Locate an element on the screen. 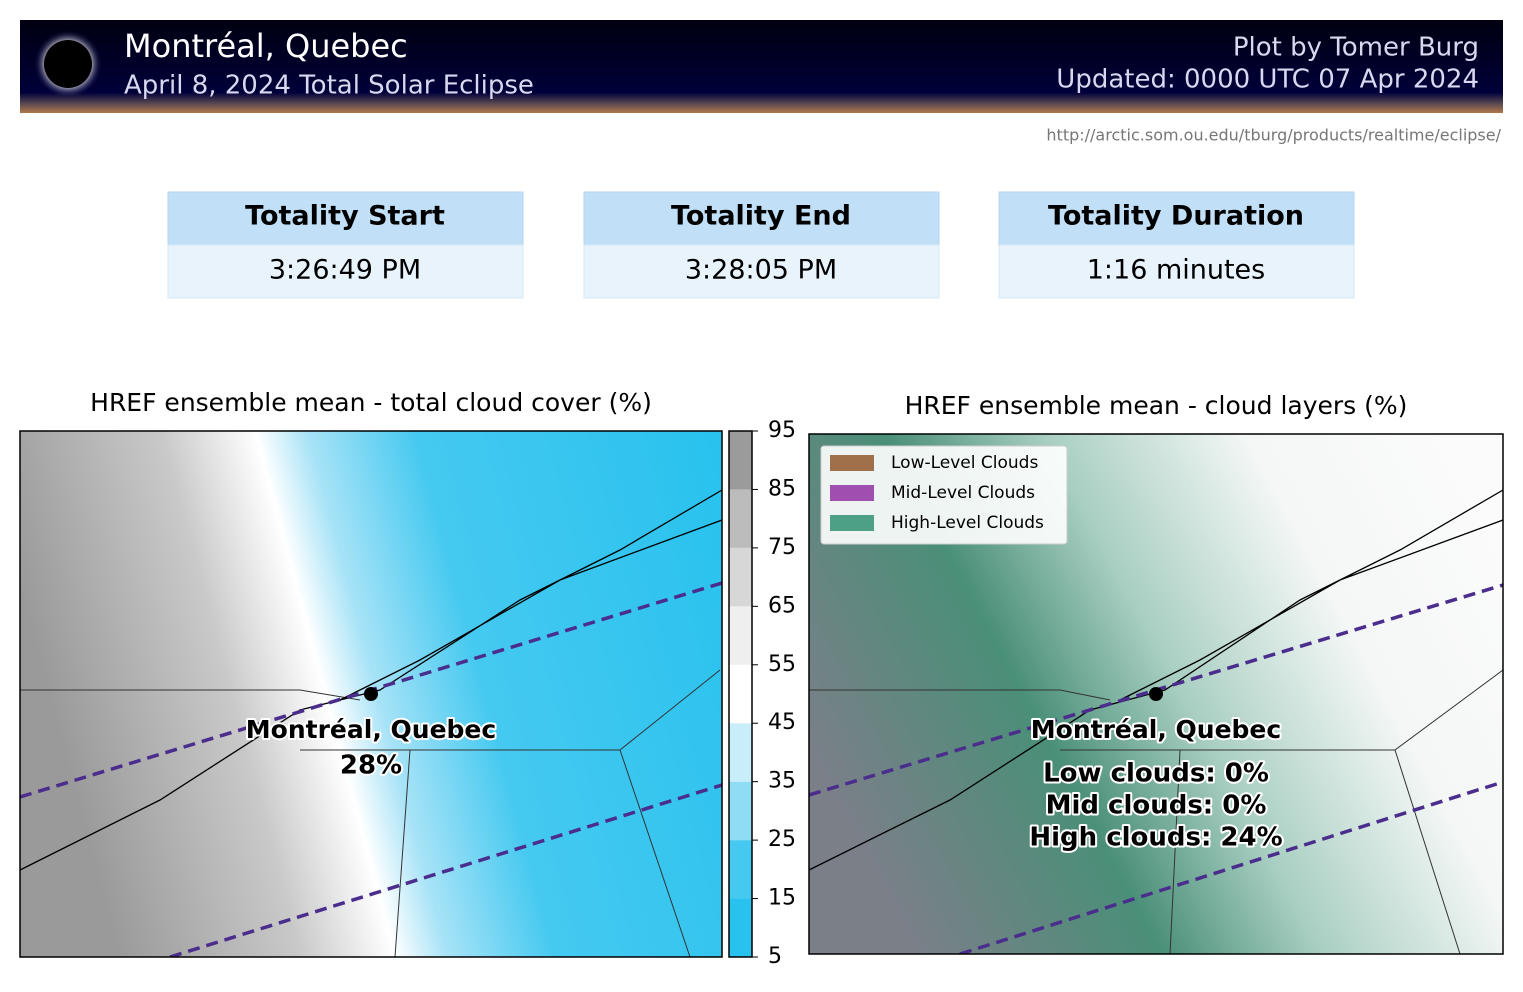 The height and width of the screenshot is (992, 1523). legend-box is located at coordinates (944, 495).